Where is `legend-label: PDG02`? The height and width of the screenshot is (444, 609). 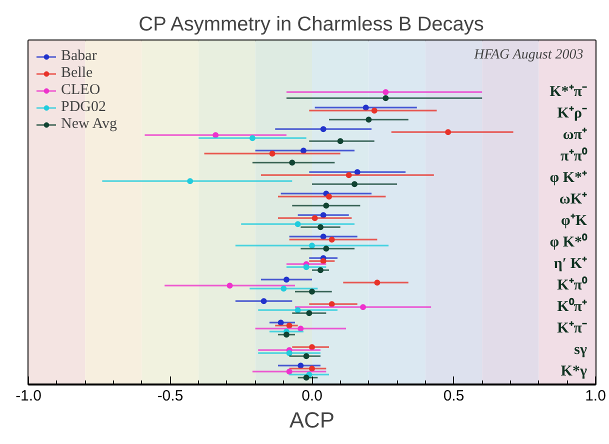 legend-label: PDG02 is located at coordinates (83, 107).